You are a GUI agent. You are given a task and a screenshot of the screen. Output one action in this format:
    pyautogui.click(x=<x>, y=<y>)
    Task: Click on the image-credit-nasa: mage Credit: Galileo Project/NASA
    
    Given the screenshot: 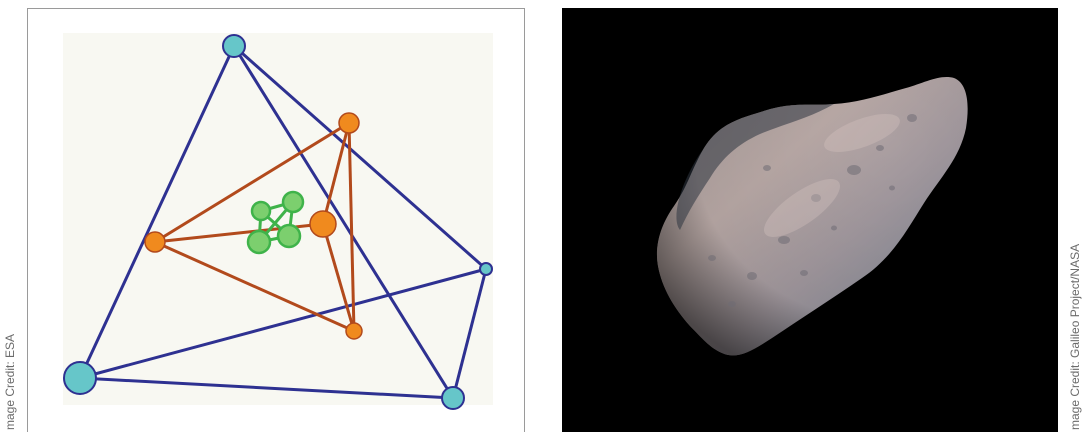 What is the action you would take?
    pyautogui.click(x=1075, y=336)
    